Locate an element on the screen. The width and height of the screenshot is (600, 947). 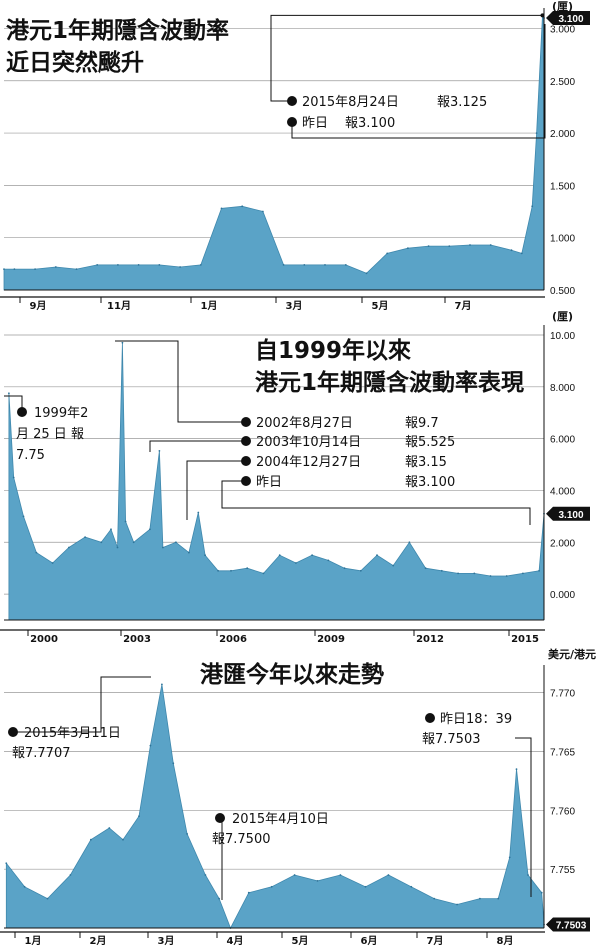
last-value-label: 3.100 is located at coordinates (570, 515).